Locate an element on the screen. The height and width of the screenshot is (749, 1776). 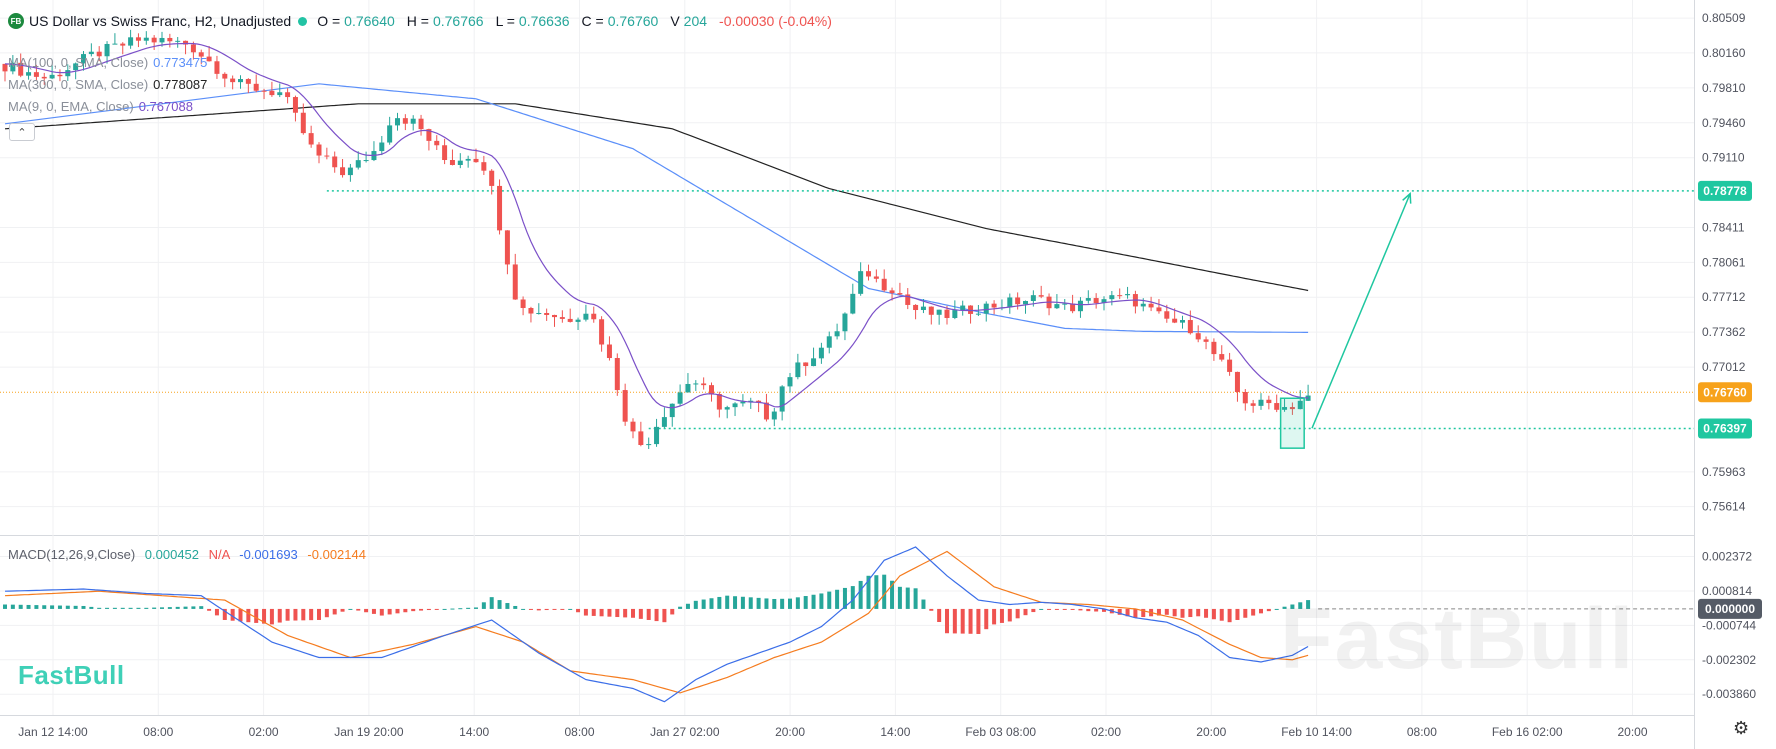
indicator-sma300: MA(300, 0, SMA, Close) 0.778087 is located at coordinates (107, 84).